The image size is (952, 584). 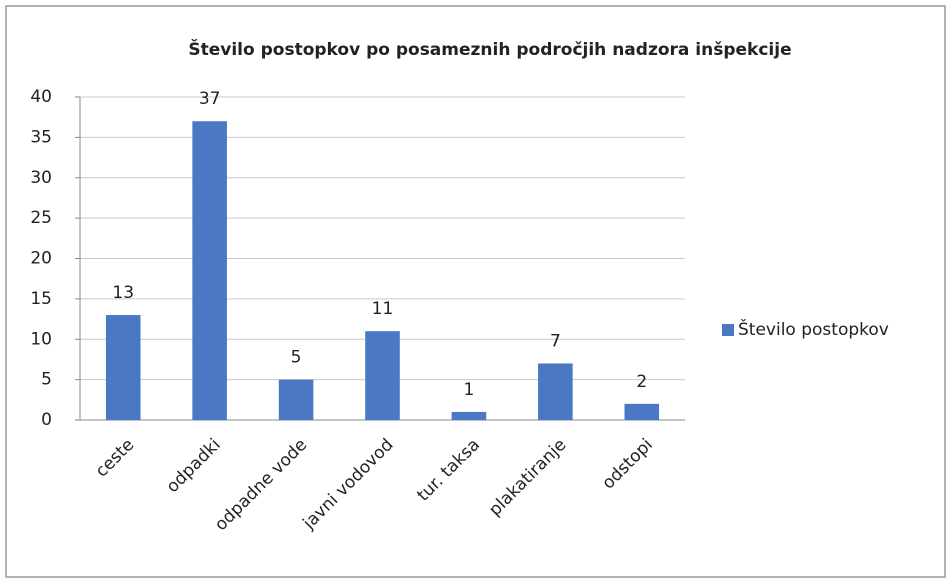 I want to click on legend-swatch, so click(x=728, y=330).